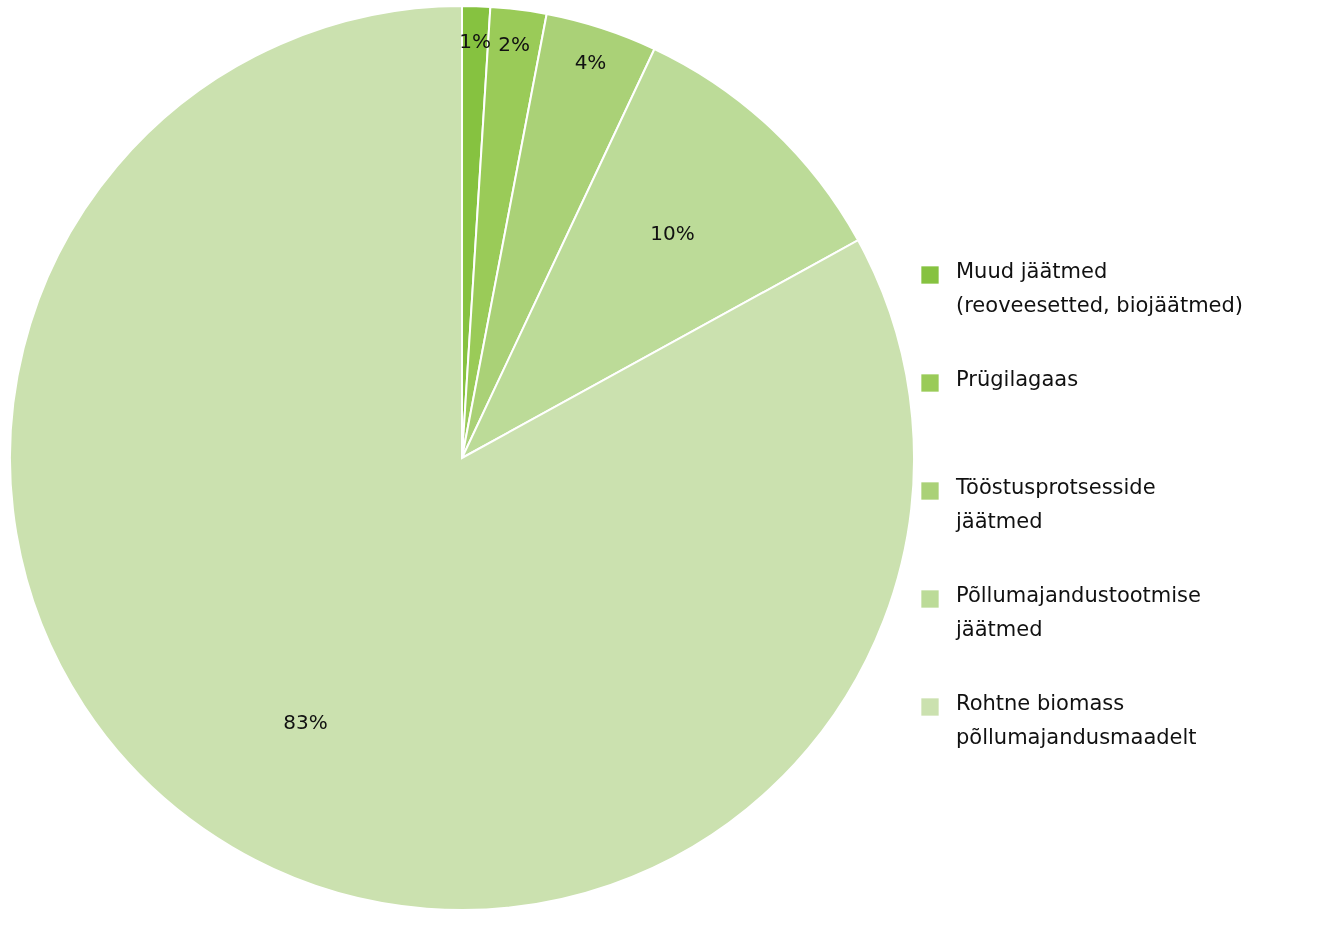  I want to click on data-label: 2%, so click(514, 44).